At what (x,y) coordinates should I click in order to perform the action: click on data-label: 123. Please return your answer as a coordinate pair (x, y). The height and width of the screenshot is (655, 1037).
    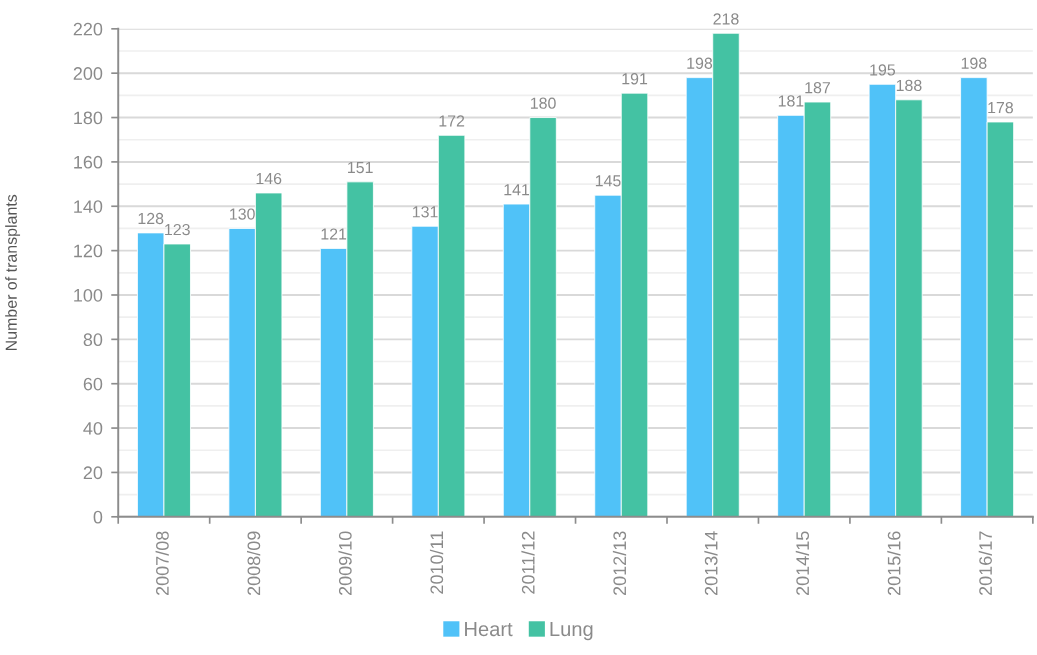
    Looking at the image, I should click on (177, 229).